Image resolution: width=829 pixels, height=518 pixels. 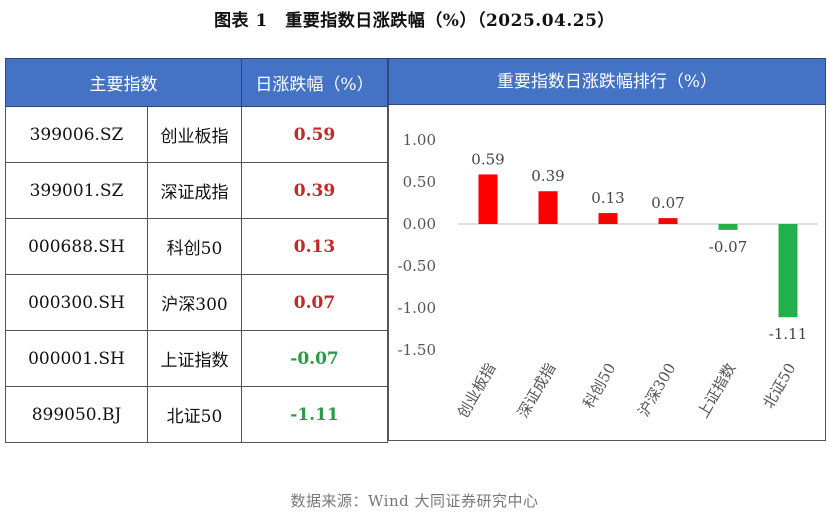 I want to click on source-note: 数据来源：Wind 大同证券研究中心, so click(x=414, y=501).